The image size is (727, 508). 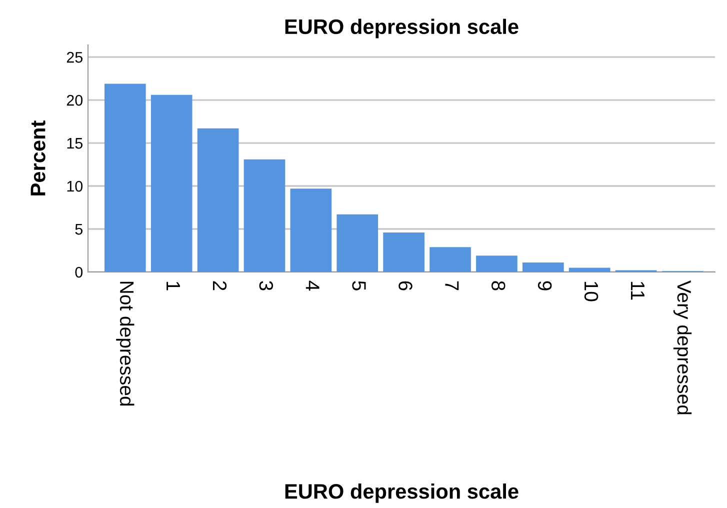 I want to click on y-axis-title: Percent, so click(x=38, y=158).